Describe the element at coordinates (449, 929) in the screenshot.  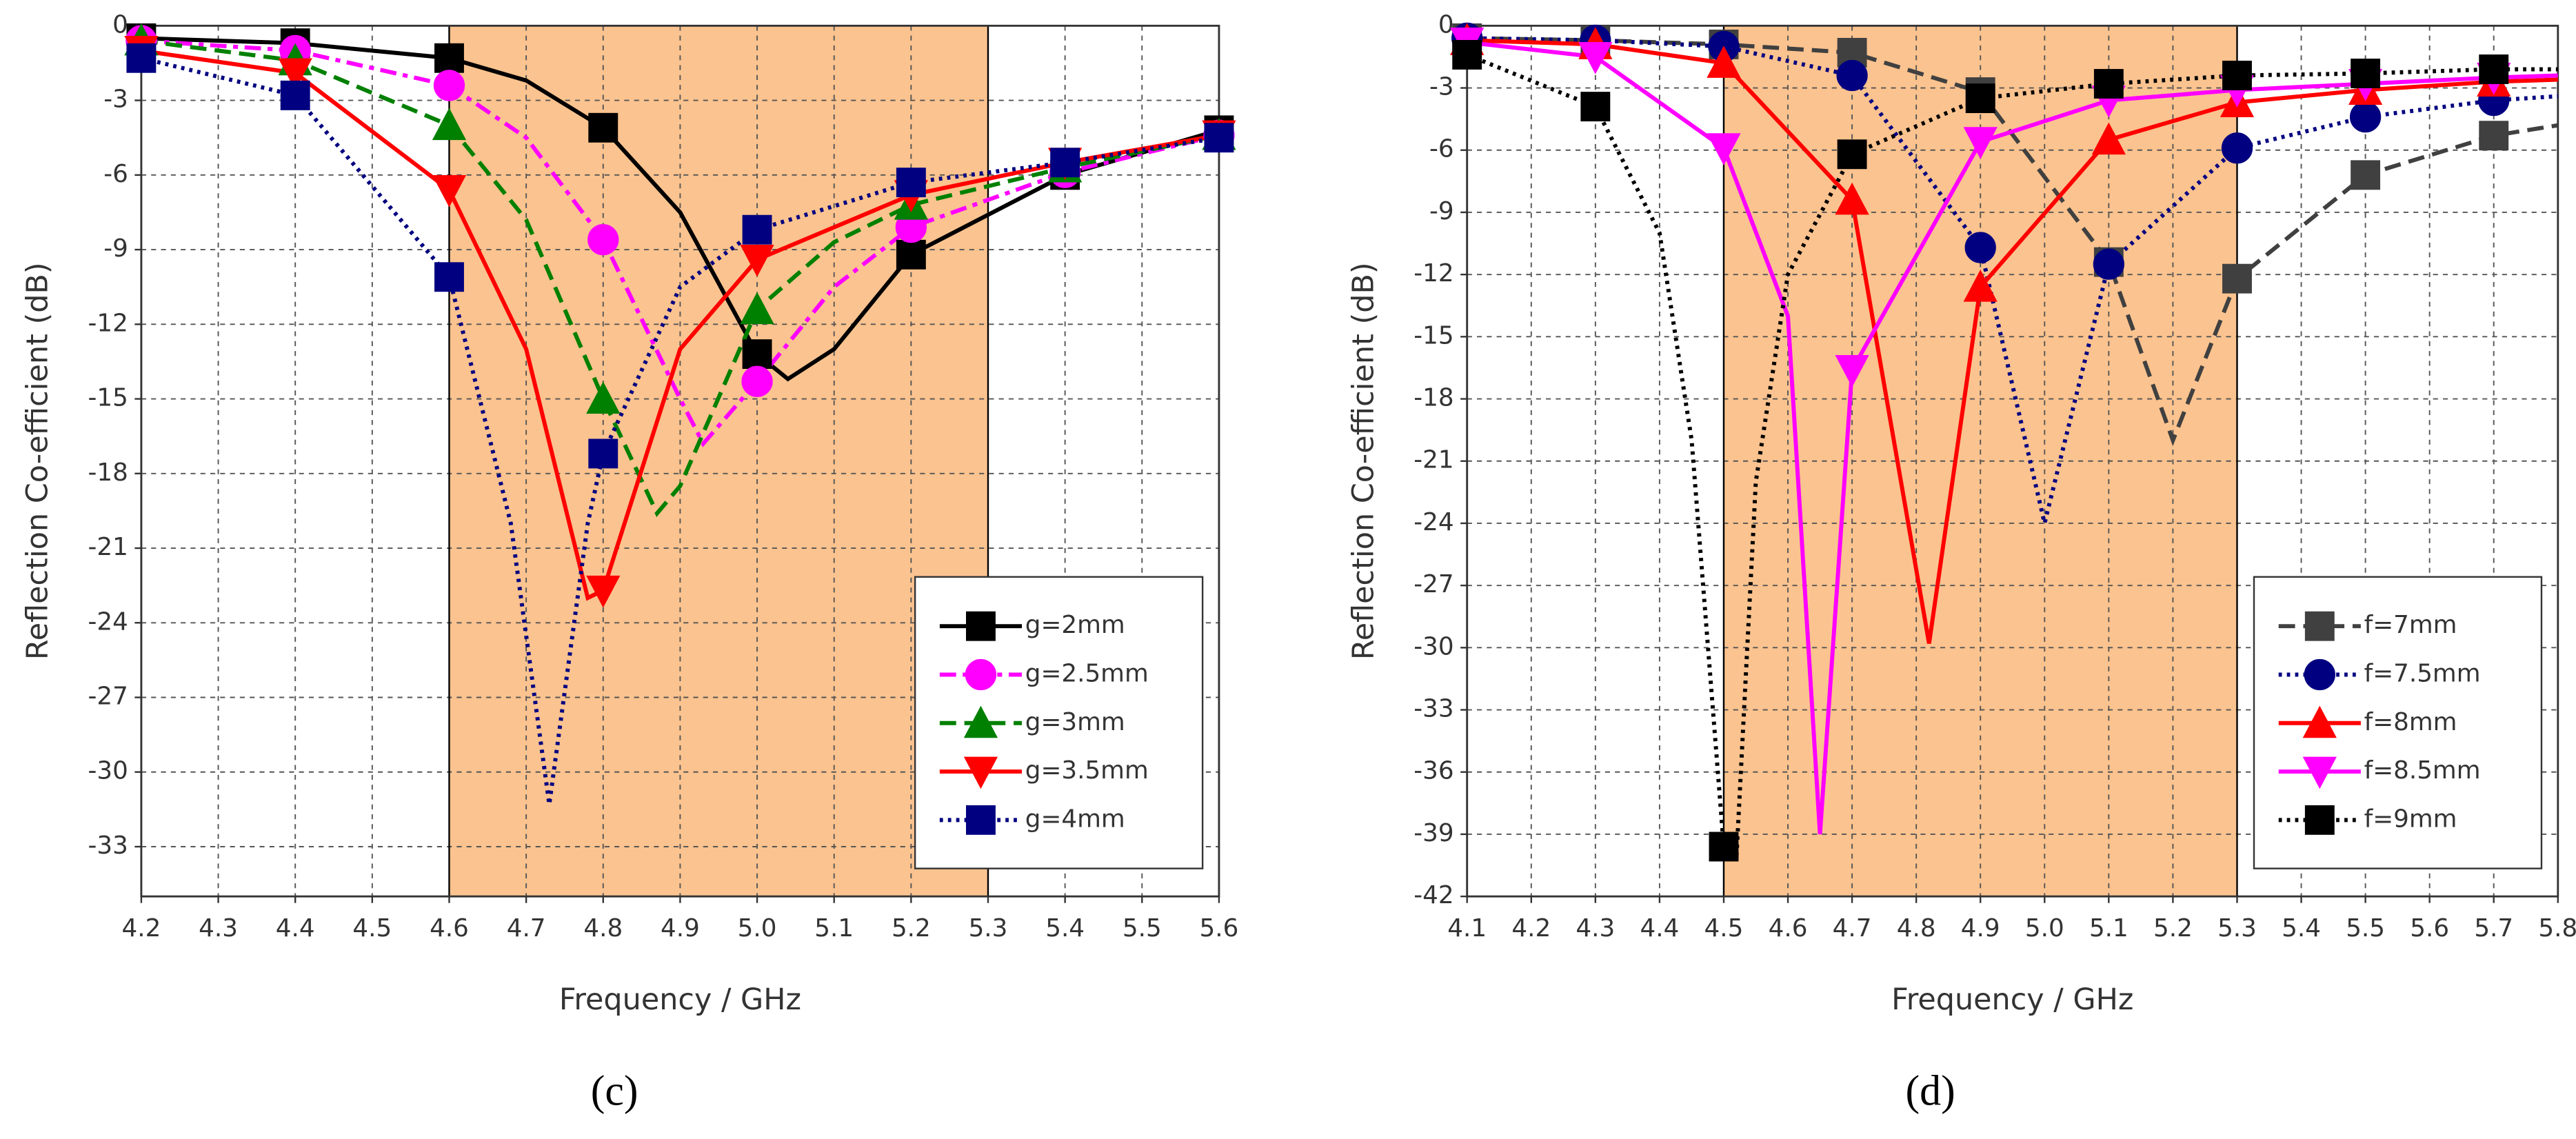
I see `x-tick-label: 4.6` at that location.